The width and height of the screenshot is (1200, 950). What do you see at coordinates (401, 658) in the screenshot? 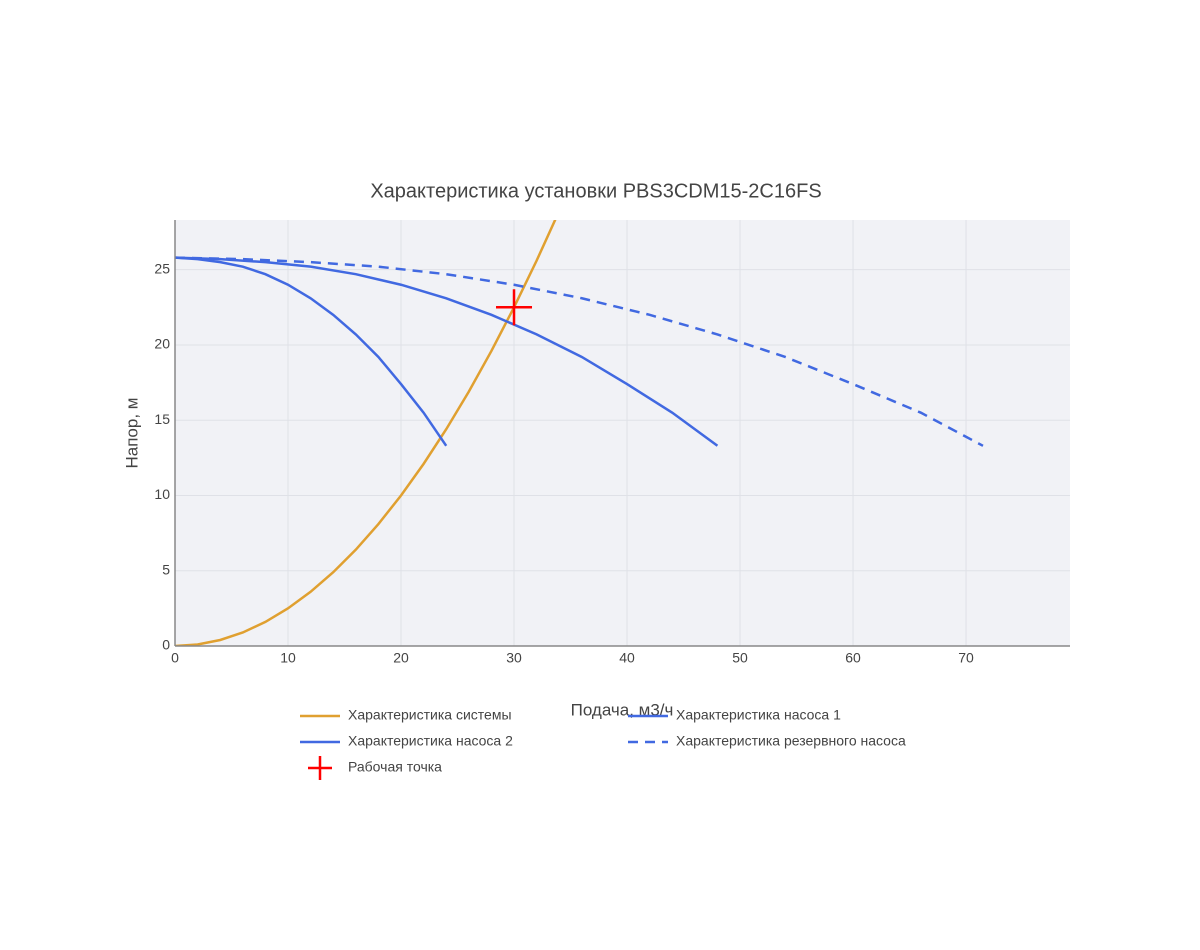
I see `x-tick-label: 20` at bounding box center [401, 658].